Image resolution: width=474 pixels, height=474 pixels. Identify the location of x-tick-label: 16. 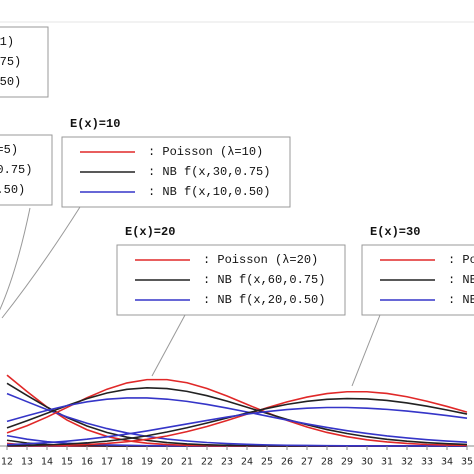
(87, 462).